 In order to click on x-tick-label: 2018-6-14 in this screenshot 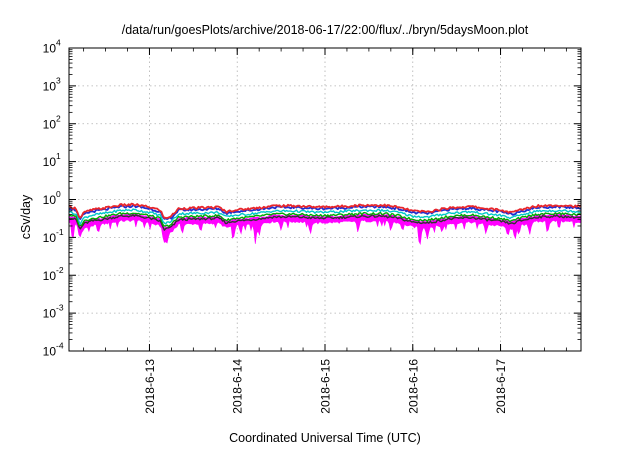, I will do `click(238, 386)`.